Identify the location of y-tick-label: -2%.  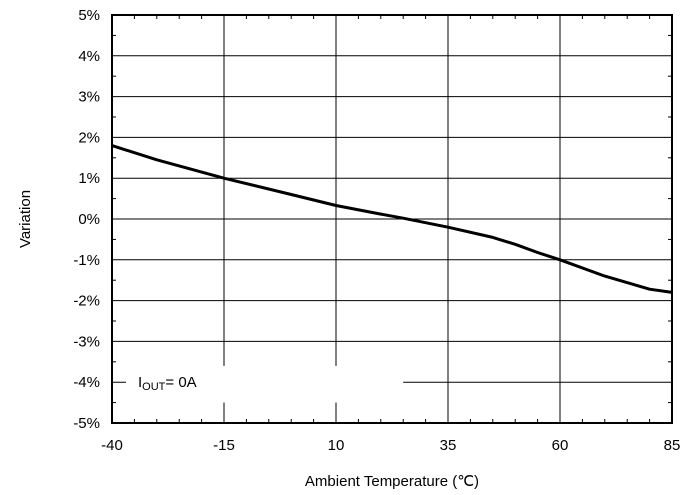
(86, 301).